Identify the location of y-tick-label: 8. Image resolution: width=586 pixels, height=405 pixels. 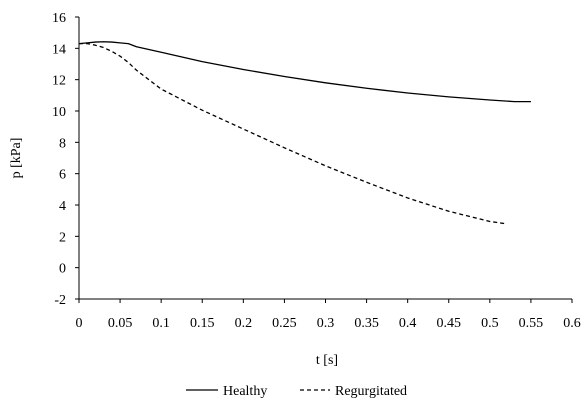
(62, 143).